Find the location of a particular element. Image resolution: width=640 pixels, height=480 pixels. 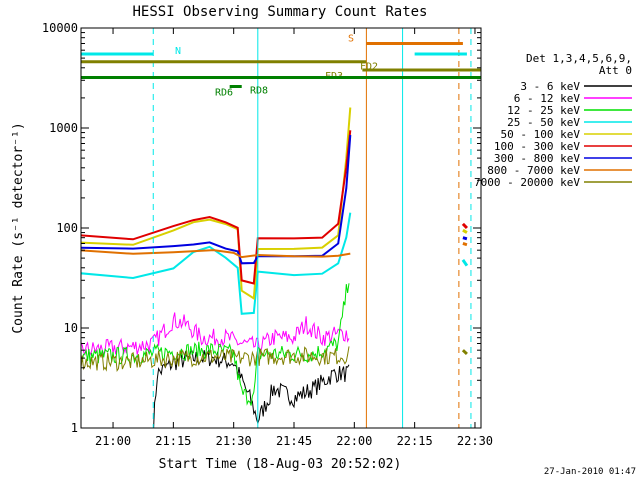

flag-label-1: S is located at coordinates (351, 38).